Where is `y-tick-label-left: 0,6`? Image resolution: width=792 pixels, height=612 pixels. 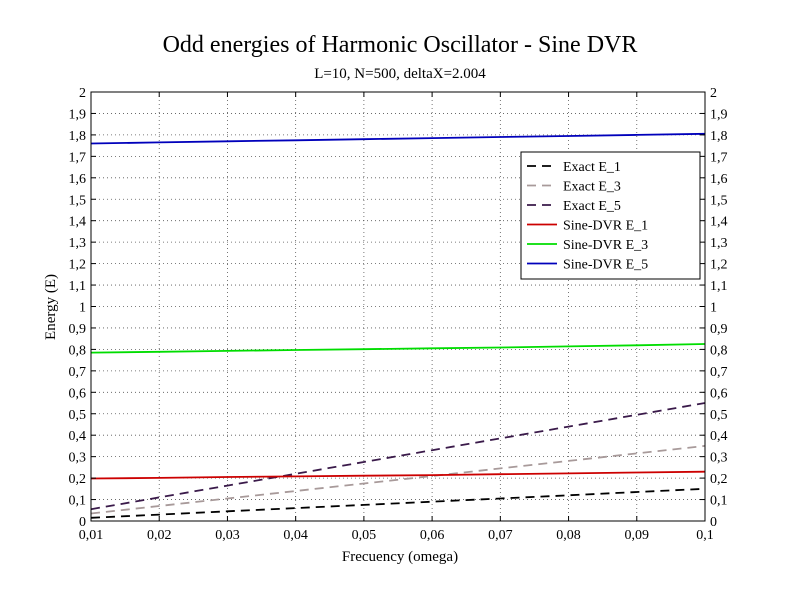 y-tick-label-left: 0,6 is located at coordinates (78, 393).